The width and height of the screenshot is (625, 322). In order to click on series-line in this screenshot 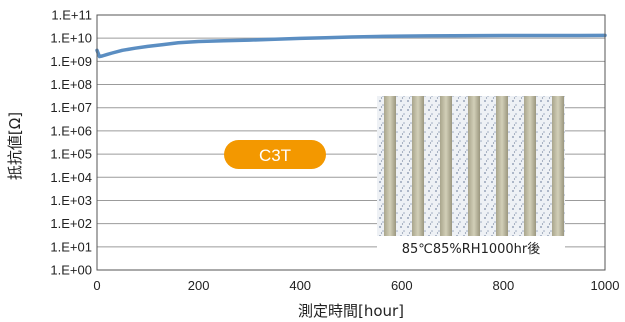, I will do `click(351, 46)`.